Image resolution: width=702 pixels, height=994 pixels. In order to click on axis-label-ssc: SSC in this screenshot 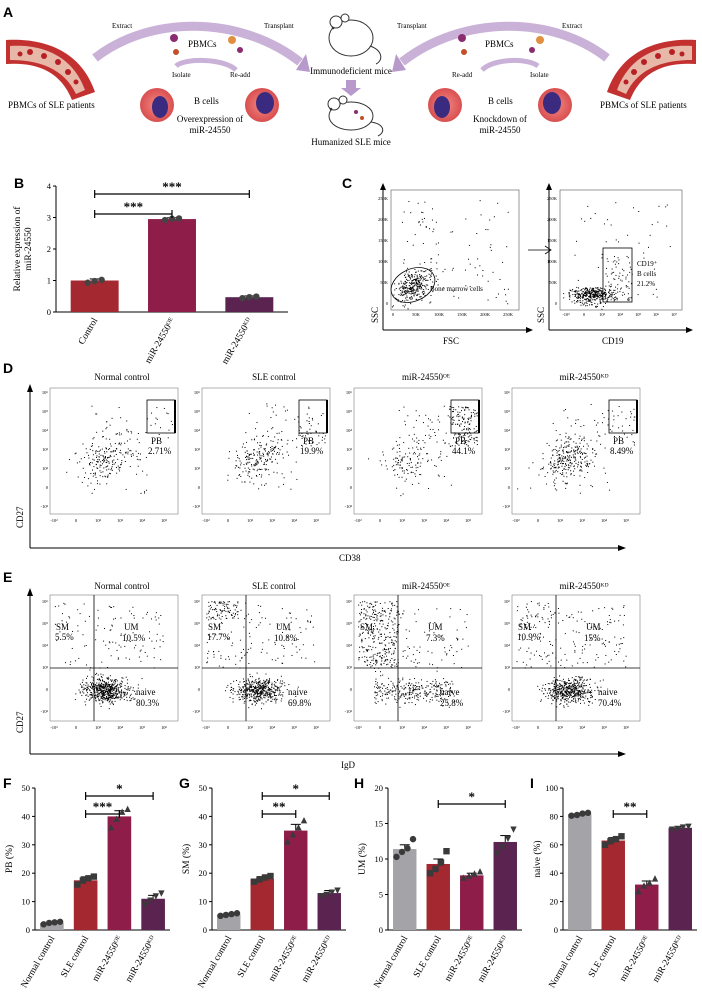, I will do `click(375, 315)`.